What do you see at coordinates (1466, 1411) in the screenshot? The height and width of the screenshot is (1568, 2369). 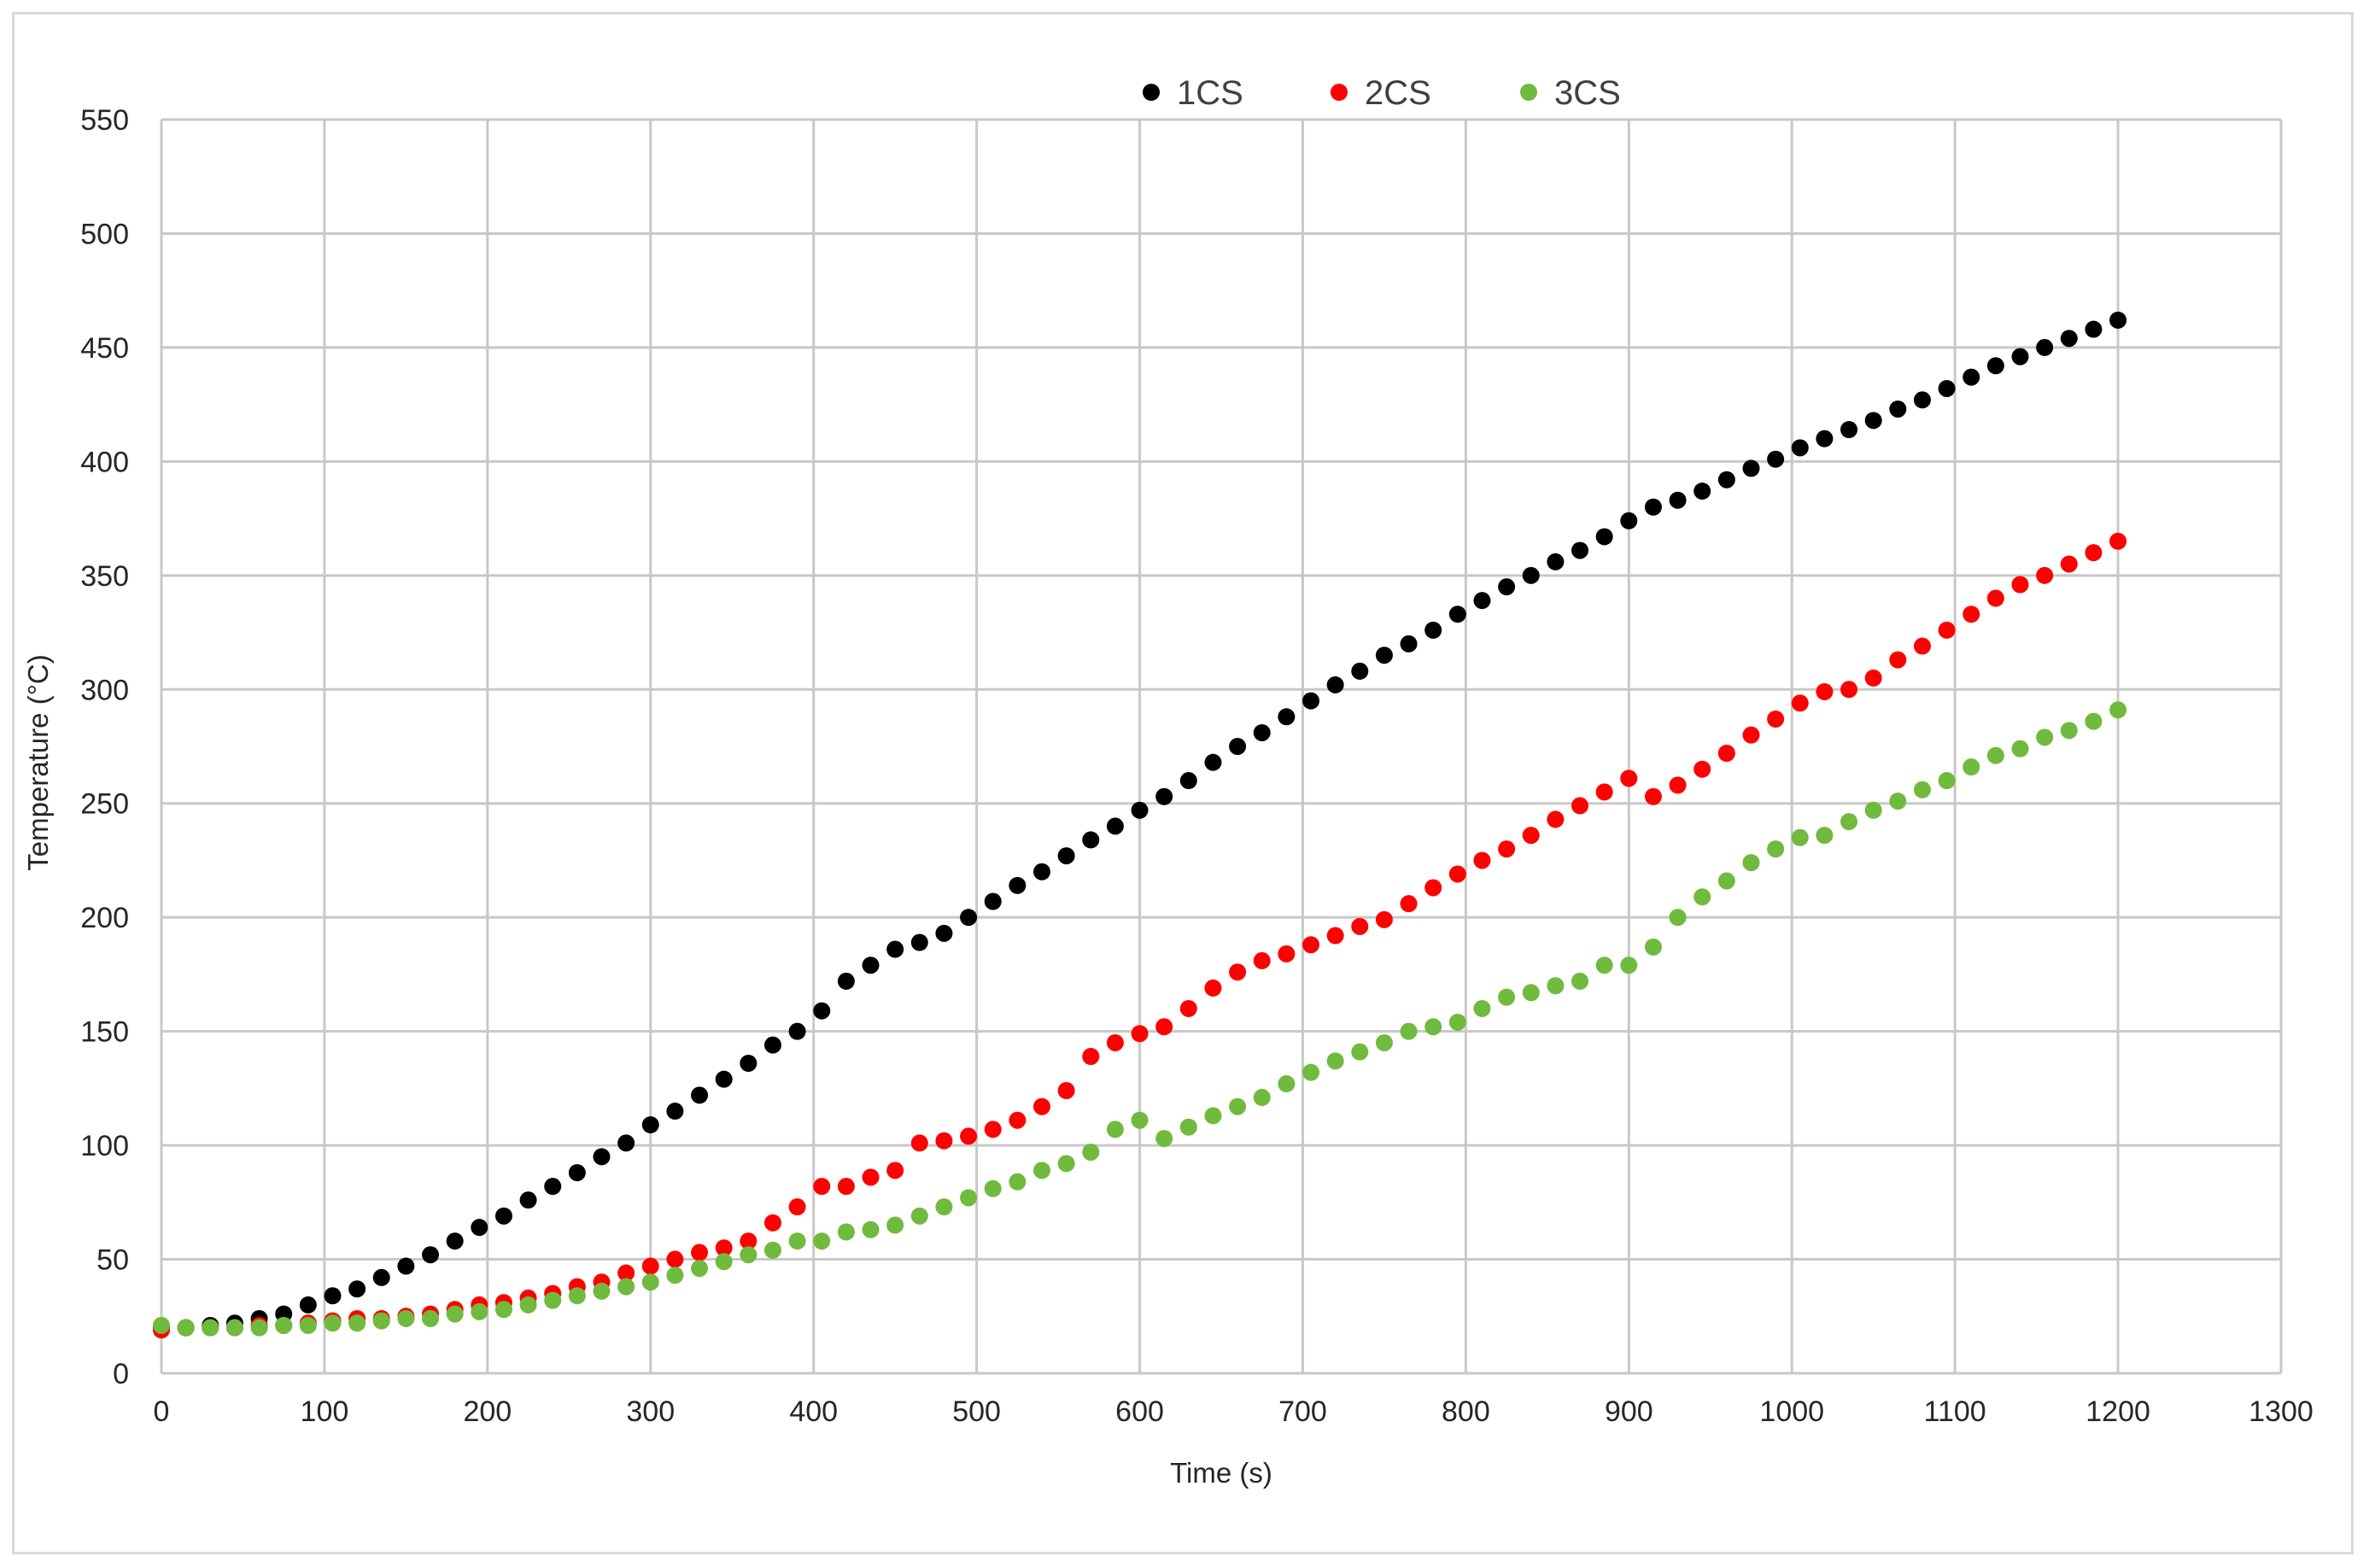 I see `x-tick-label: 800` at bounding box center [1466, 1411].